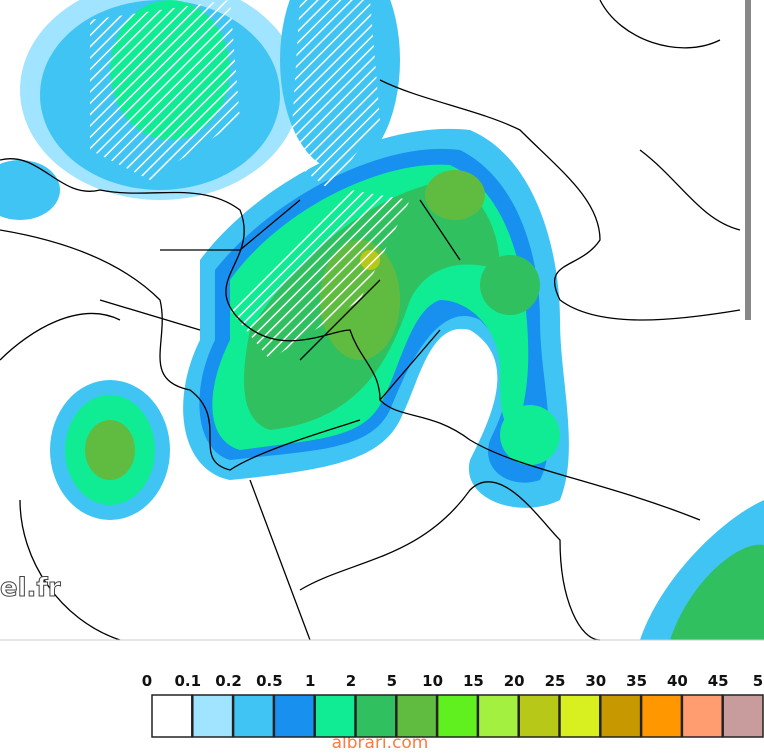 The width and height of the screenshot is (764, 754). I want to click on legend-label: 10, so click(432, 681).